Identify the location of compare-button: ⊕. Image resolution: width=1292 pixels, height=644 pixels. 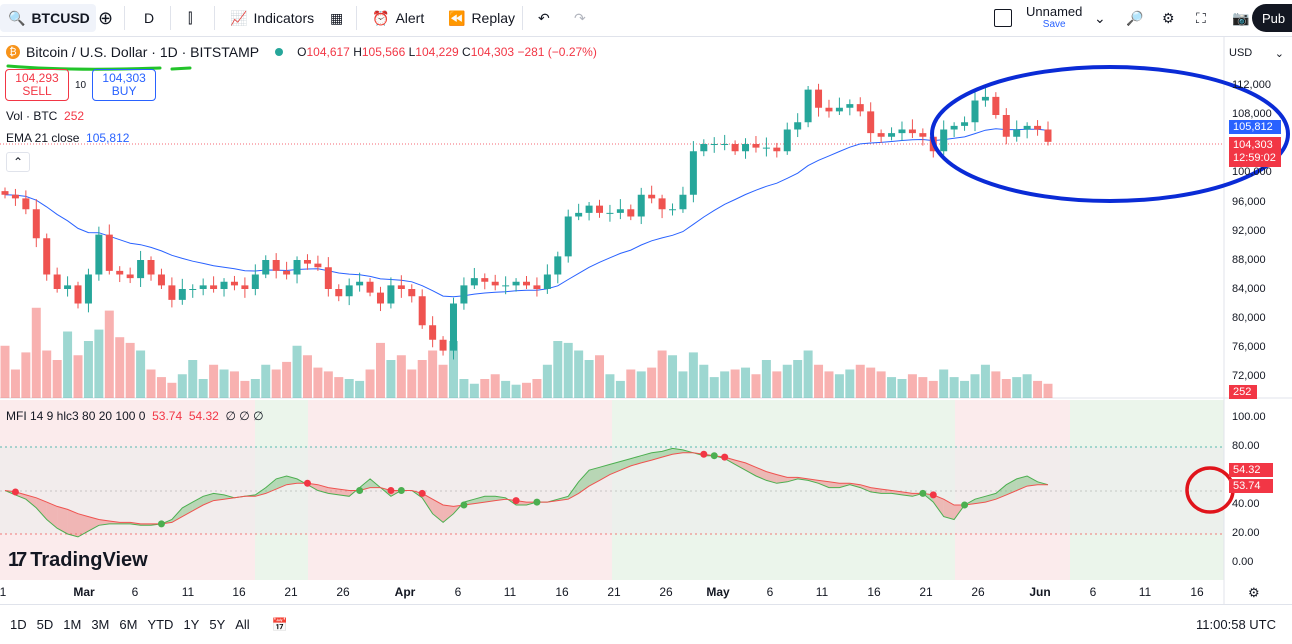
(105, 18).